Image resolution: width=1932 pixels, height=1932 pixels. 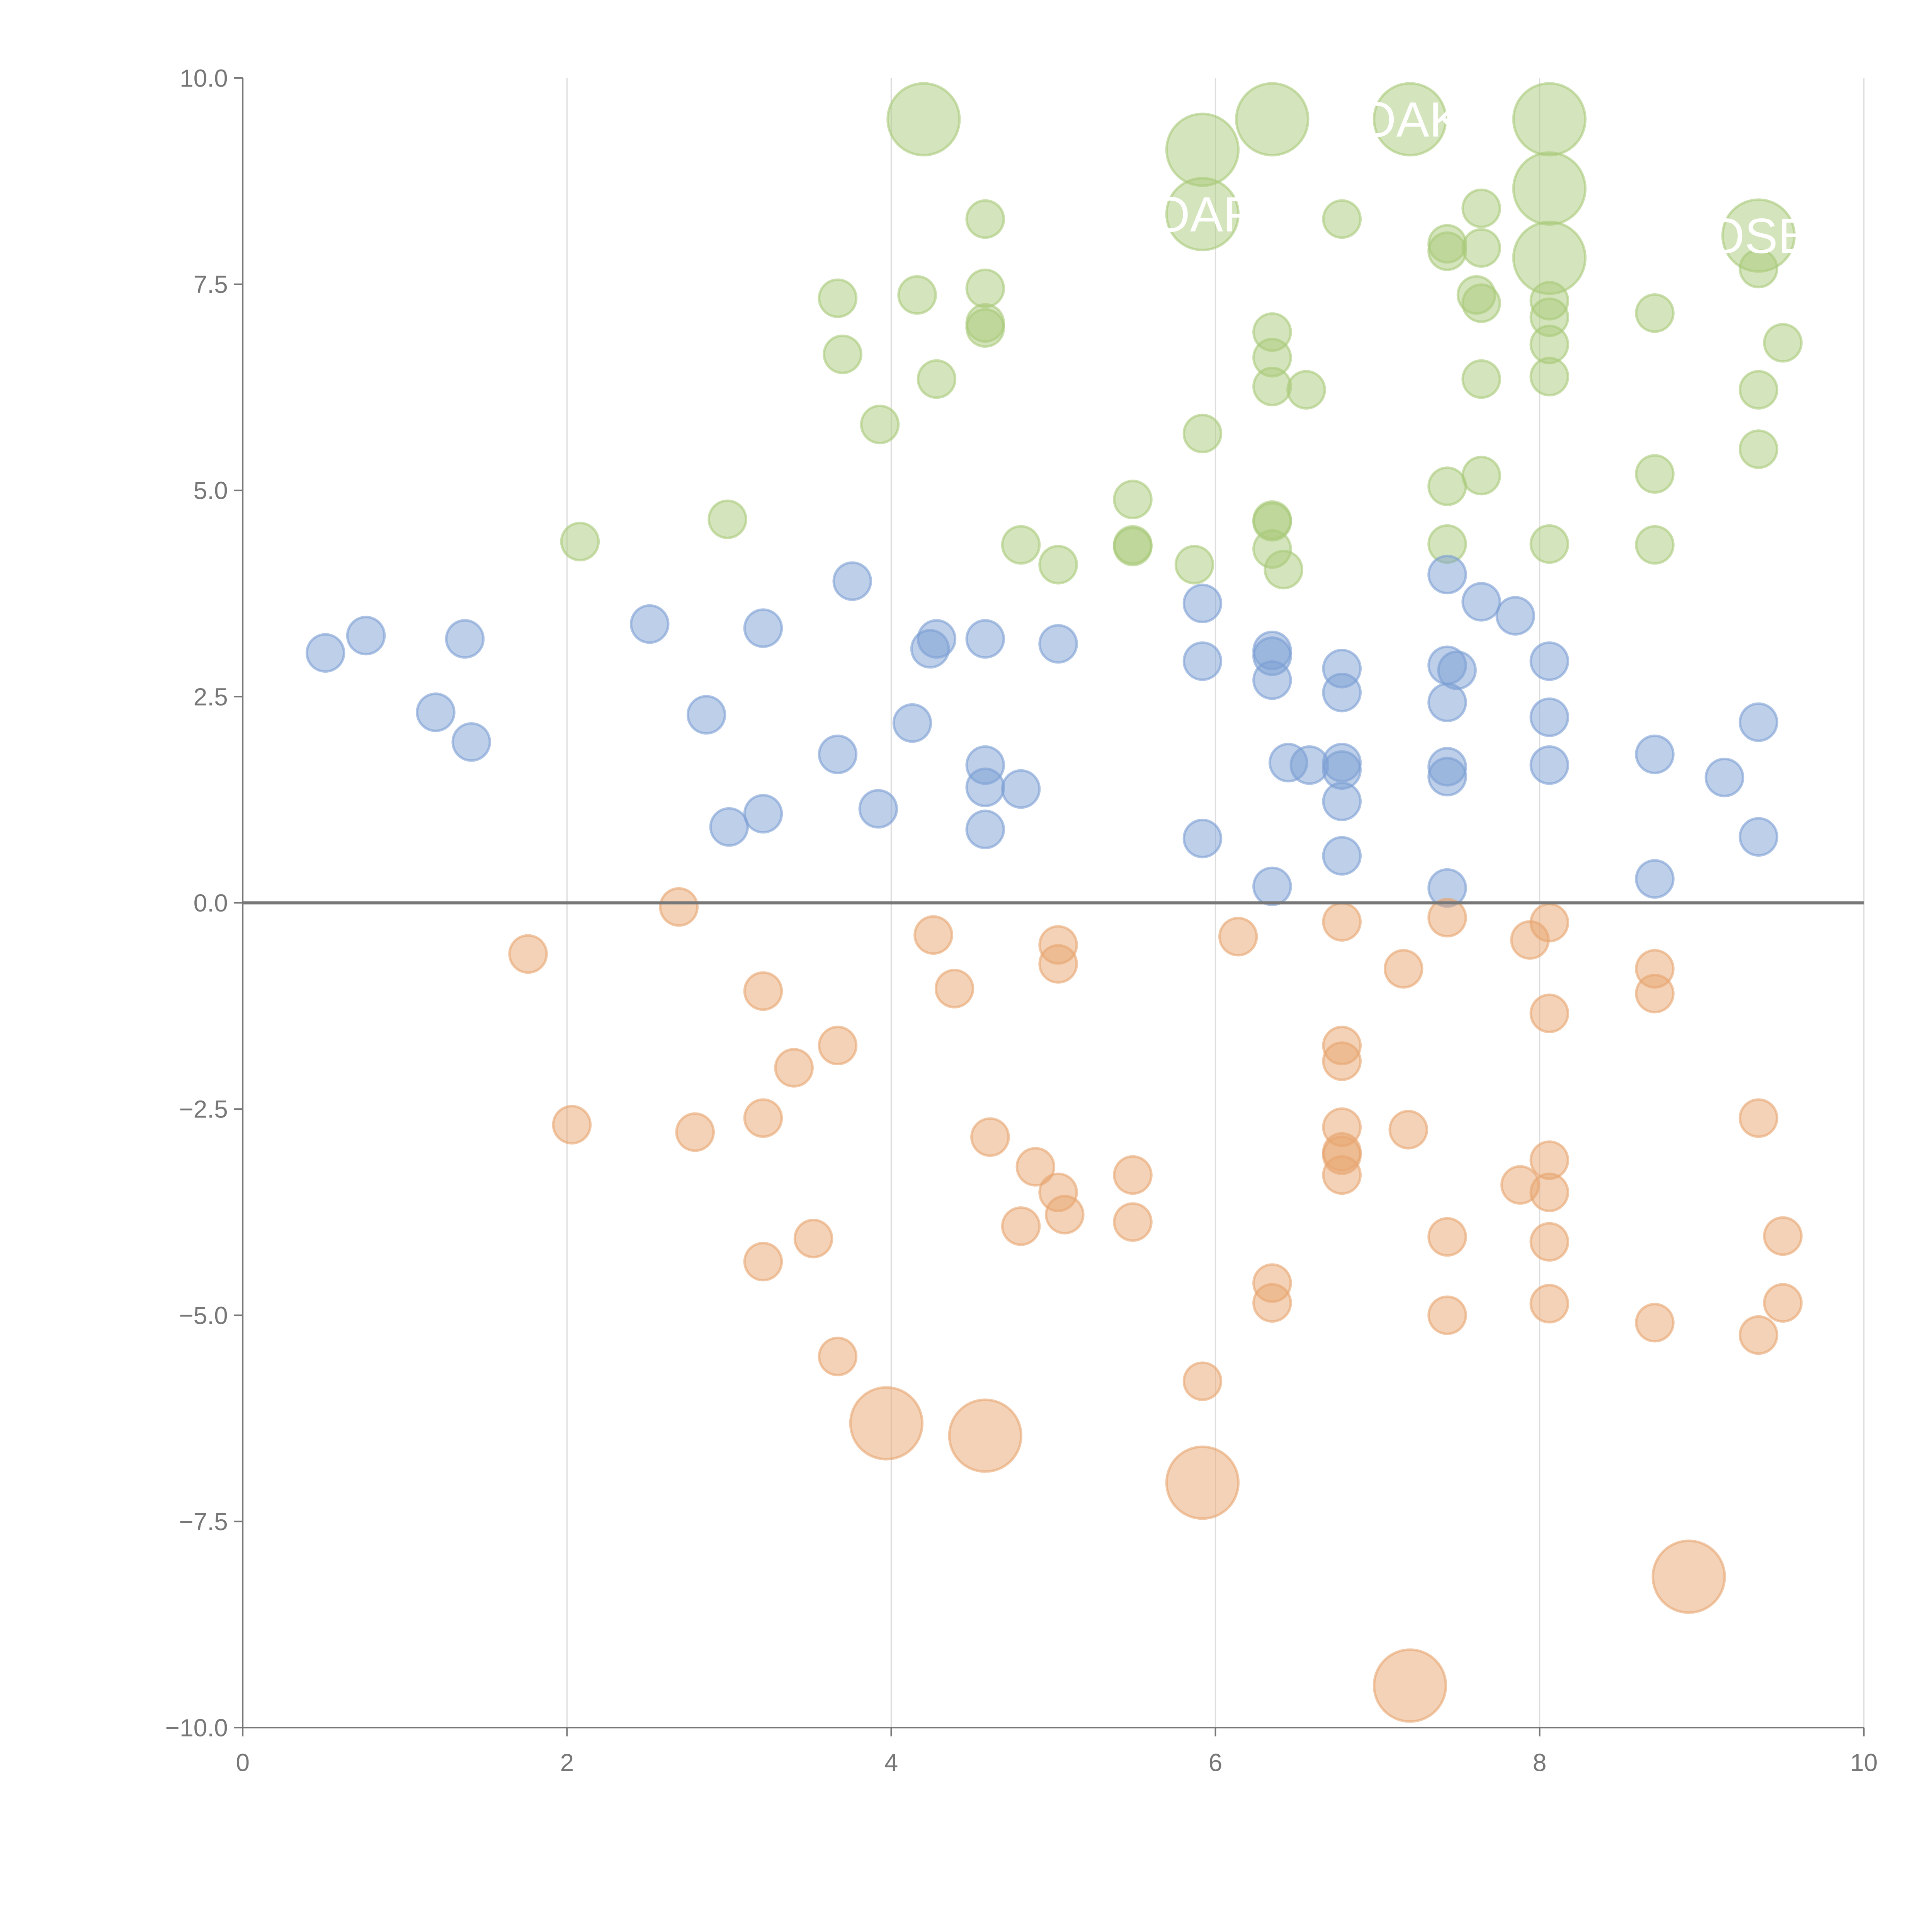 What do you see at coordinates (1540, 1762) in the screenshot?
I see `x-tick-label: 8` at bounding box center [1540, 1762].